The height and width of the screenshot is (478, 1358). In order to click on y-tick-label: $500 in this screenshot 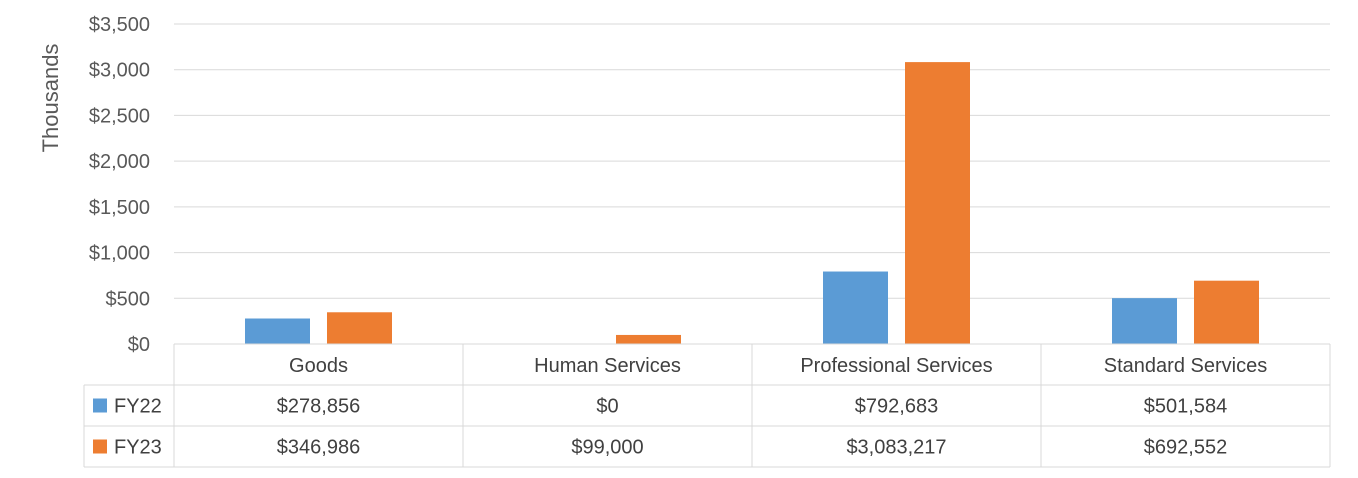, I will do `click(128, 299)`.